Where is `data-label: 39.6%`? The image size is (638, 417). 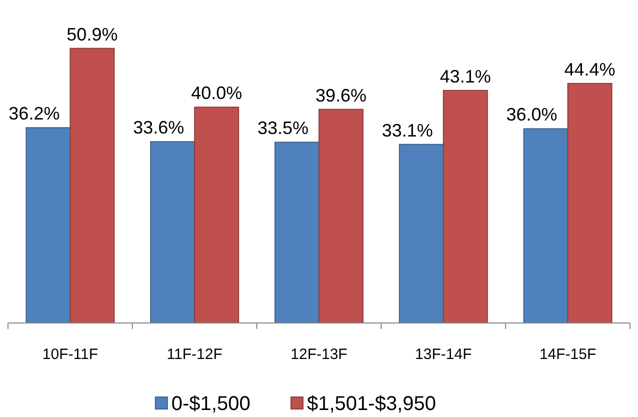 data-label: 39.6% is located at coordinates (341, 95).